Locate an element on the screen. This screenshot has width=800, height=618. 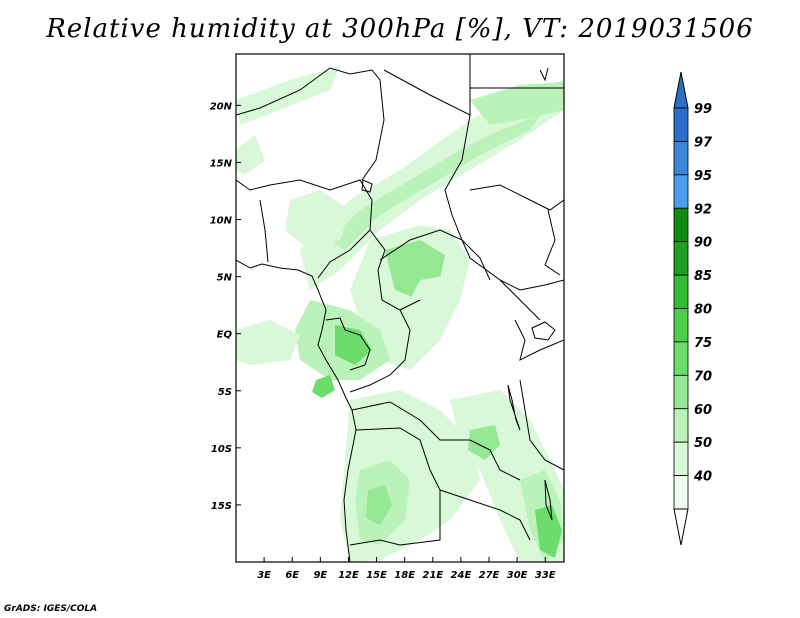
colorbar-top-arrow is located at coordinates (681, 90).